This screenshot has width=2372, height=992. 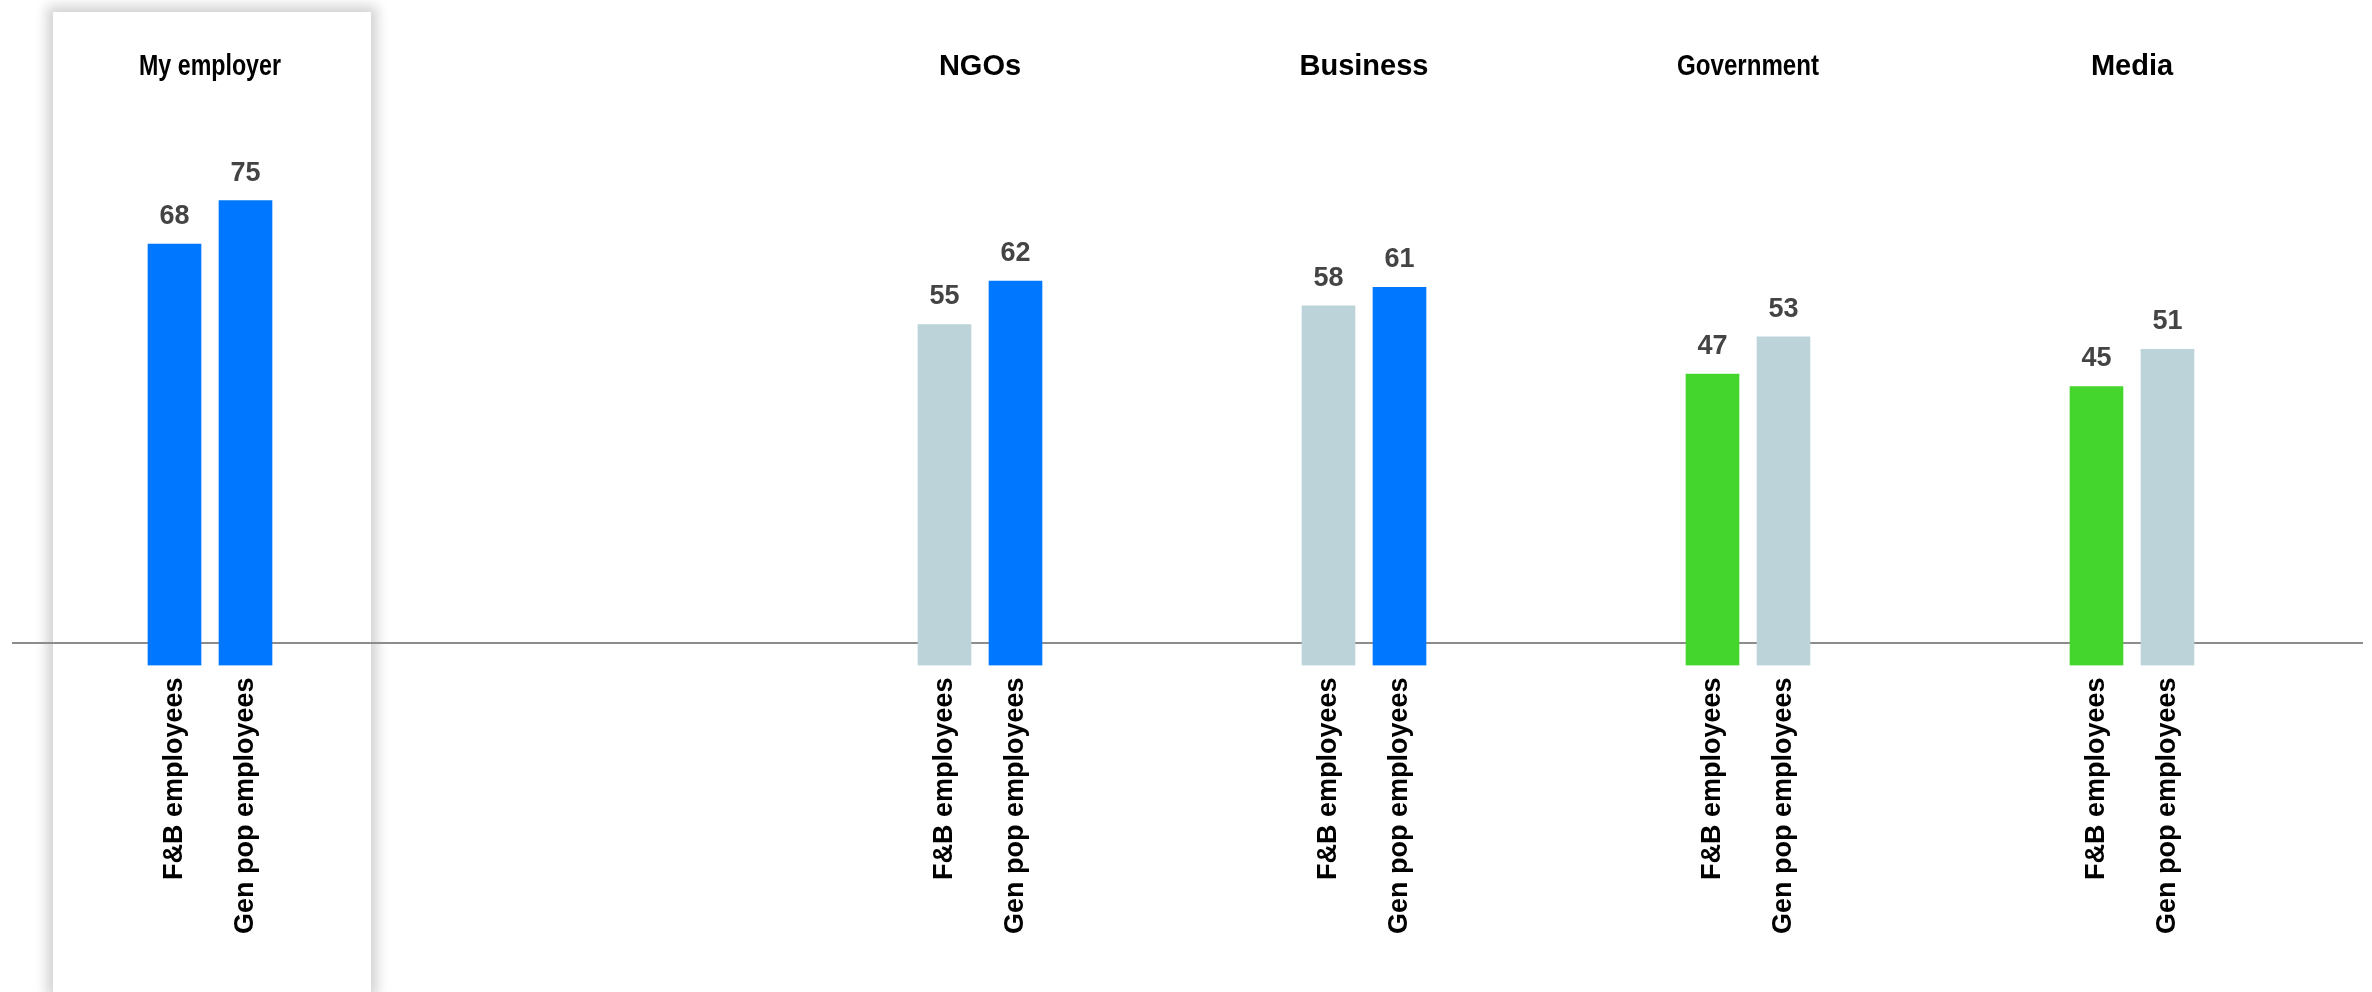 What do you see at coordinates (245, 171) in the screenshot?
I see `data-label: 75` at bounding box center [245, 171].